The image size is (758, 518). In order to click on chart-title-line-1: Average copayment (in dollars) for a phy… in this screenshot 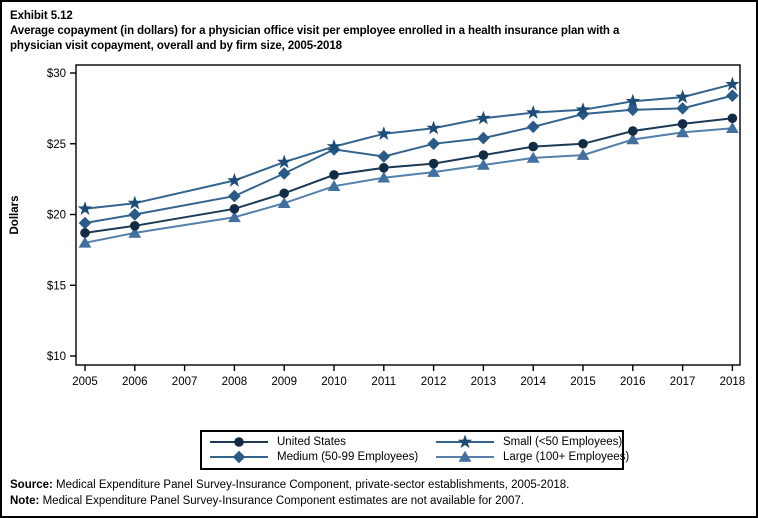, I will do `click(315, 31)`.